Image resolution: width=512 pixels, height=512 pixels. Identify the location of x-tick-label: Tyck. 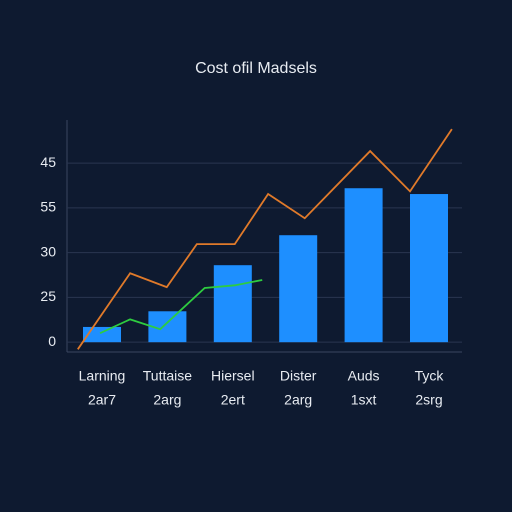
(430, 376).